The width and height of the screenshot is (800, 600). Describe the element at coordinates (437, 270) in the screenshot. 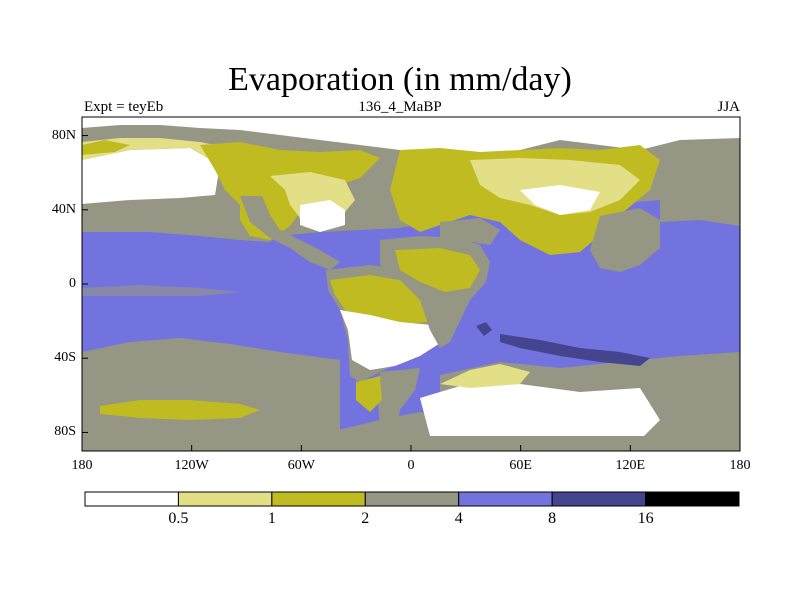

I see `africa-olive` at that location.